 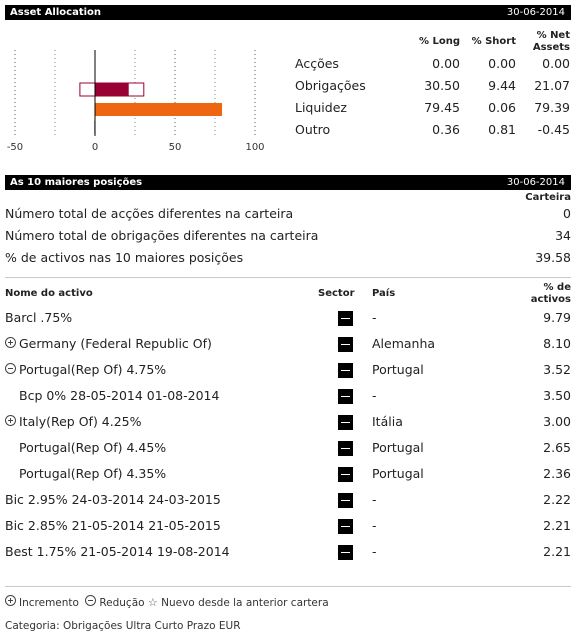 I want to click on top10-date: 30-06-2014, so click(x=535, y=182).